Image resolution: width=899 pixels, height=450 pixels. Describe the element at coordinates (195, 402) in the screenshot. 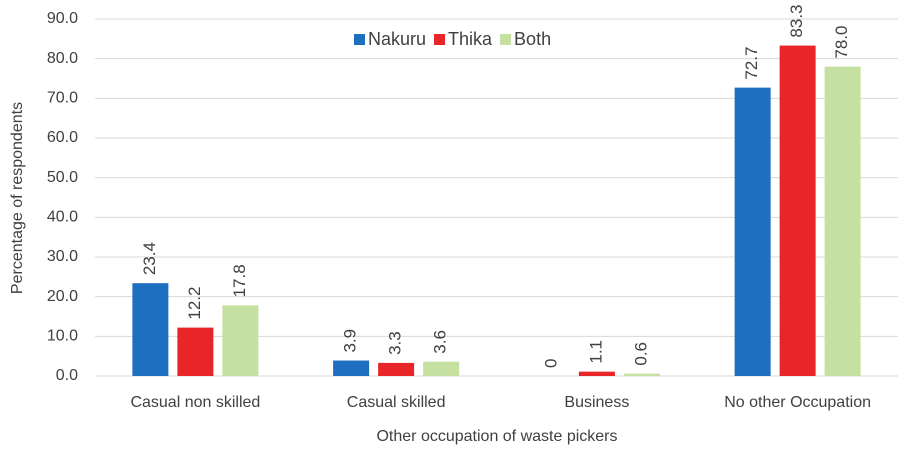

I see `x-tick-label: Casual non skilled` at that location.